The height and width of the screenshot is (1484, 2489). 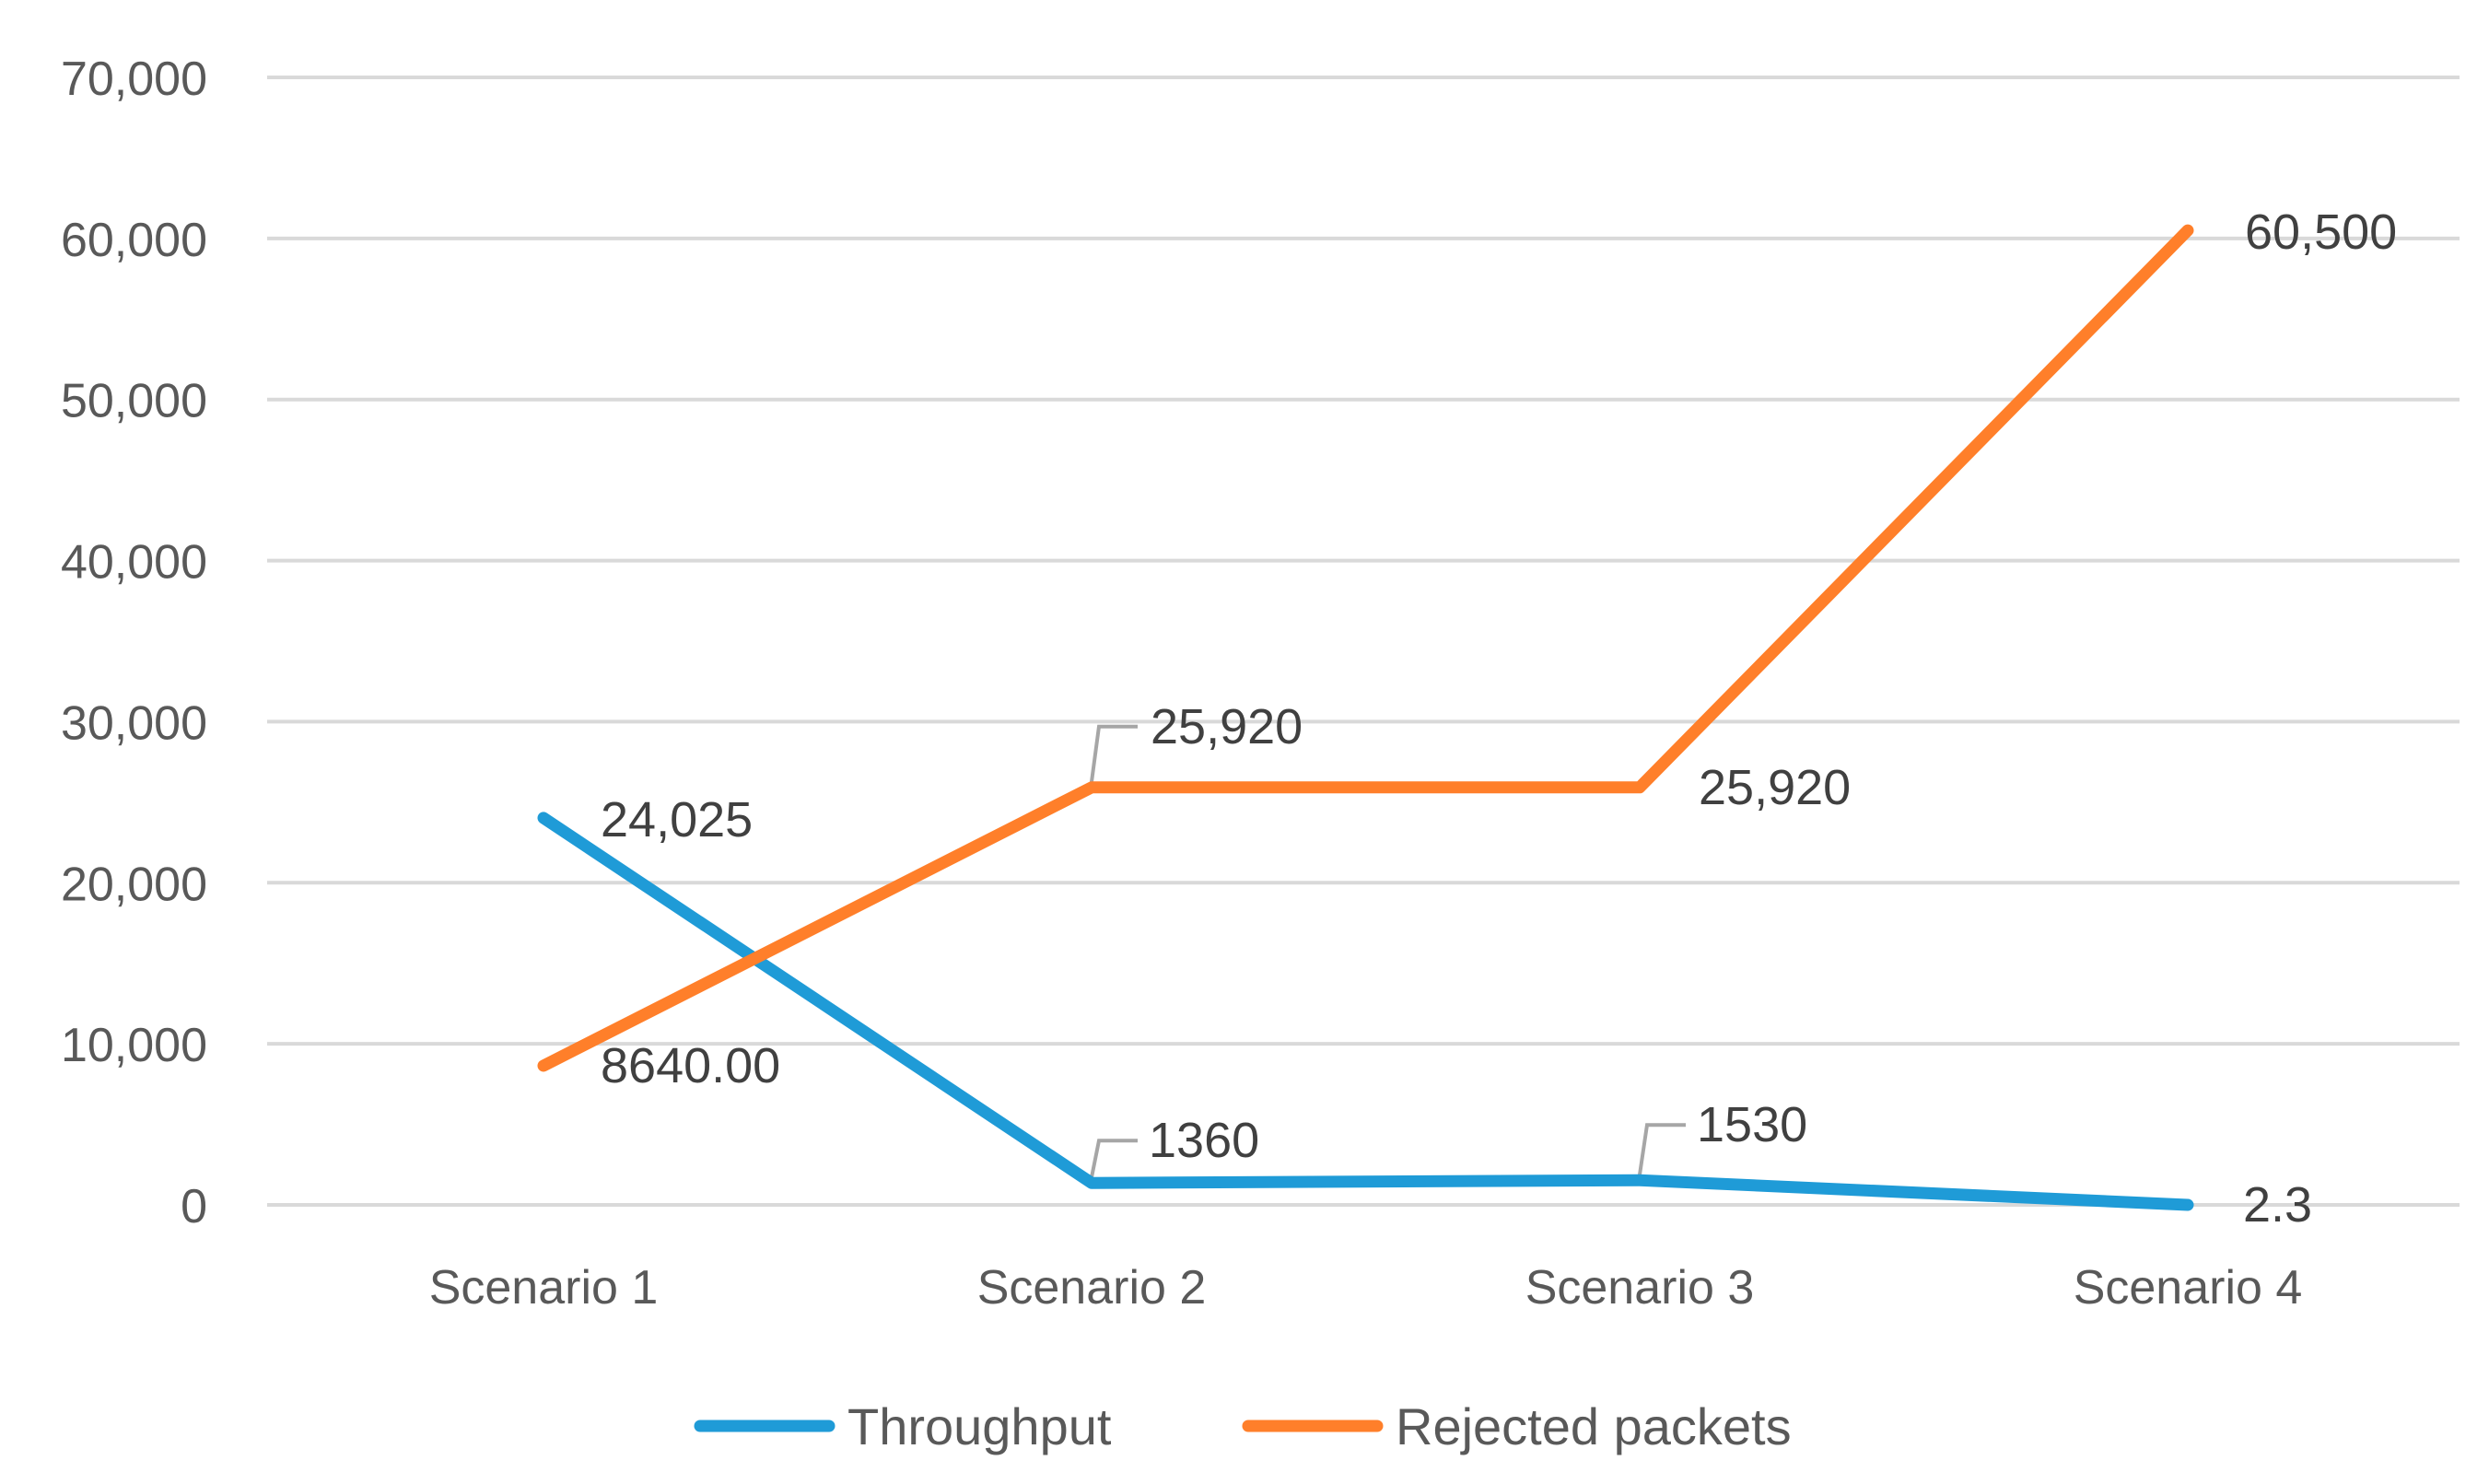 I want to click on x-tick-label: Scenario 2, so click(x=1092, y=1288).